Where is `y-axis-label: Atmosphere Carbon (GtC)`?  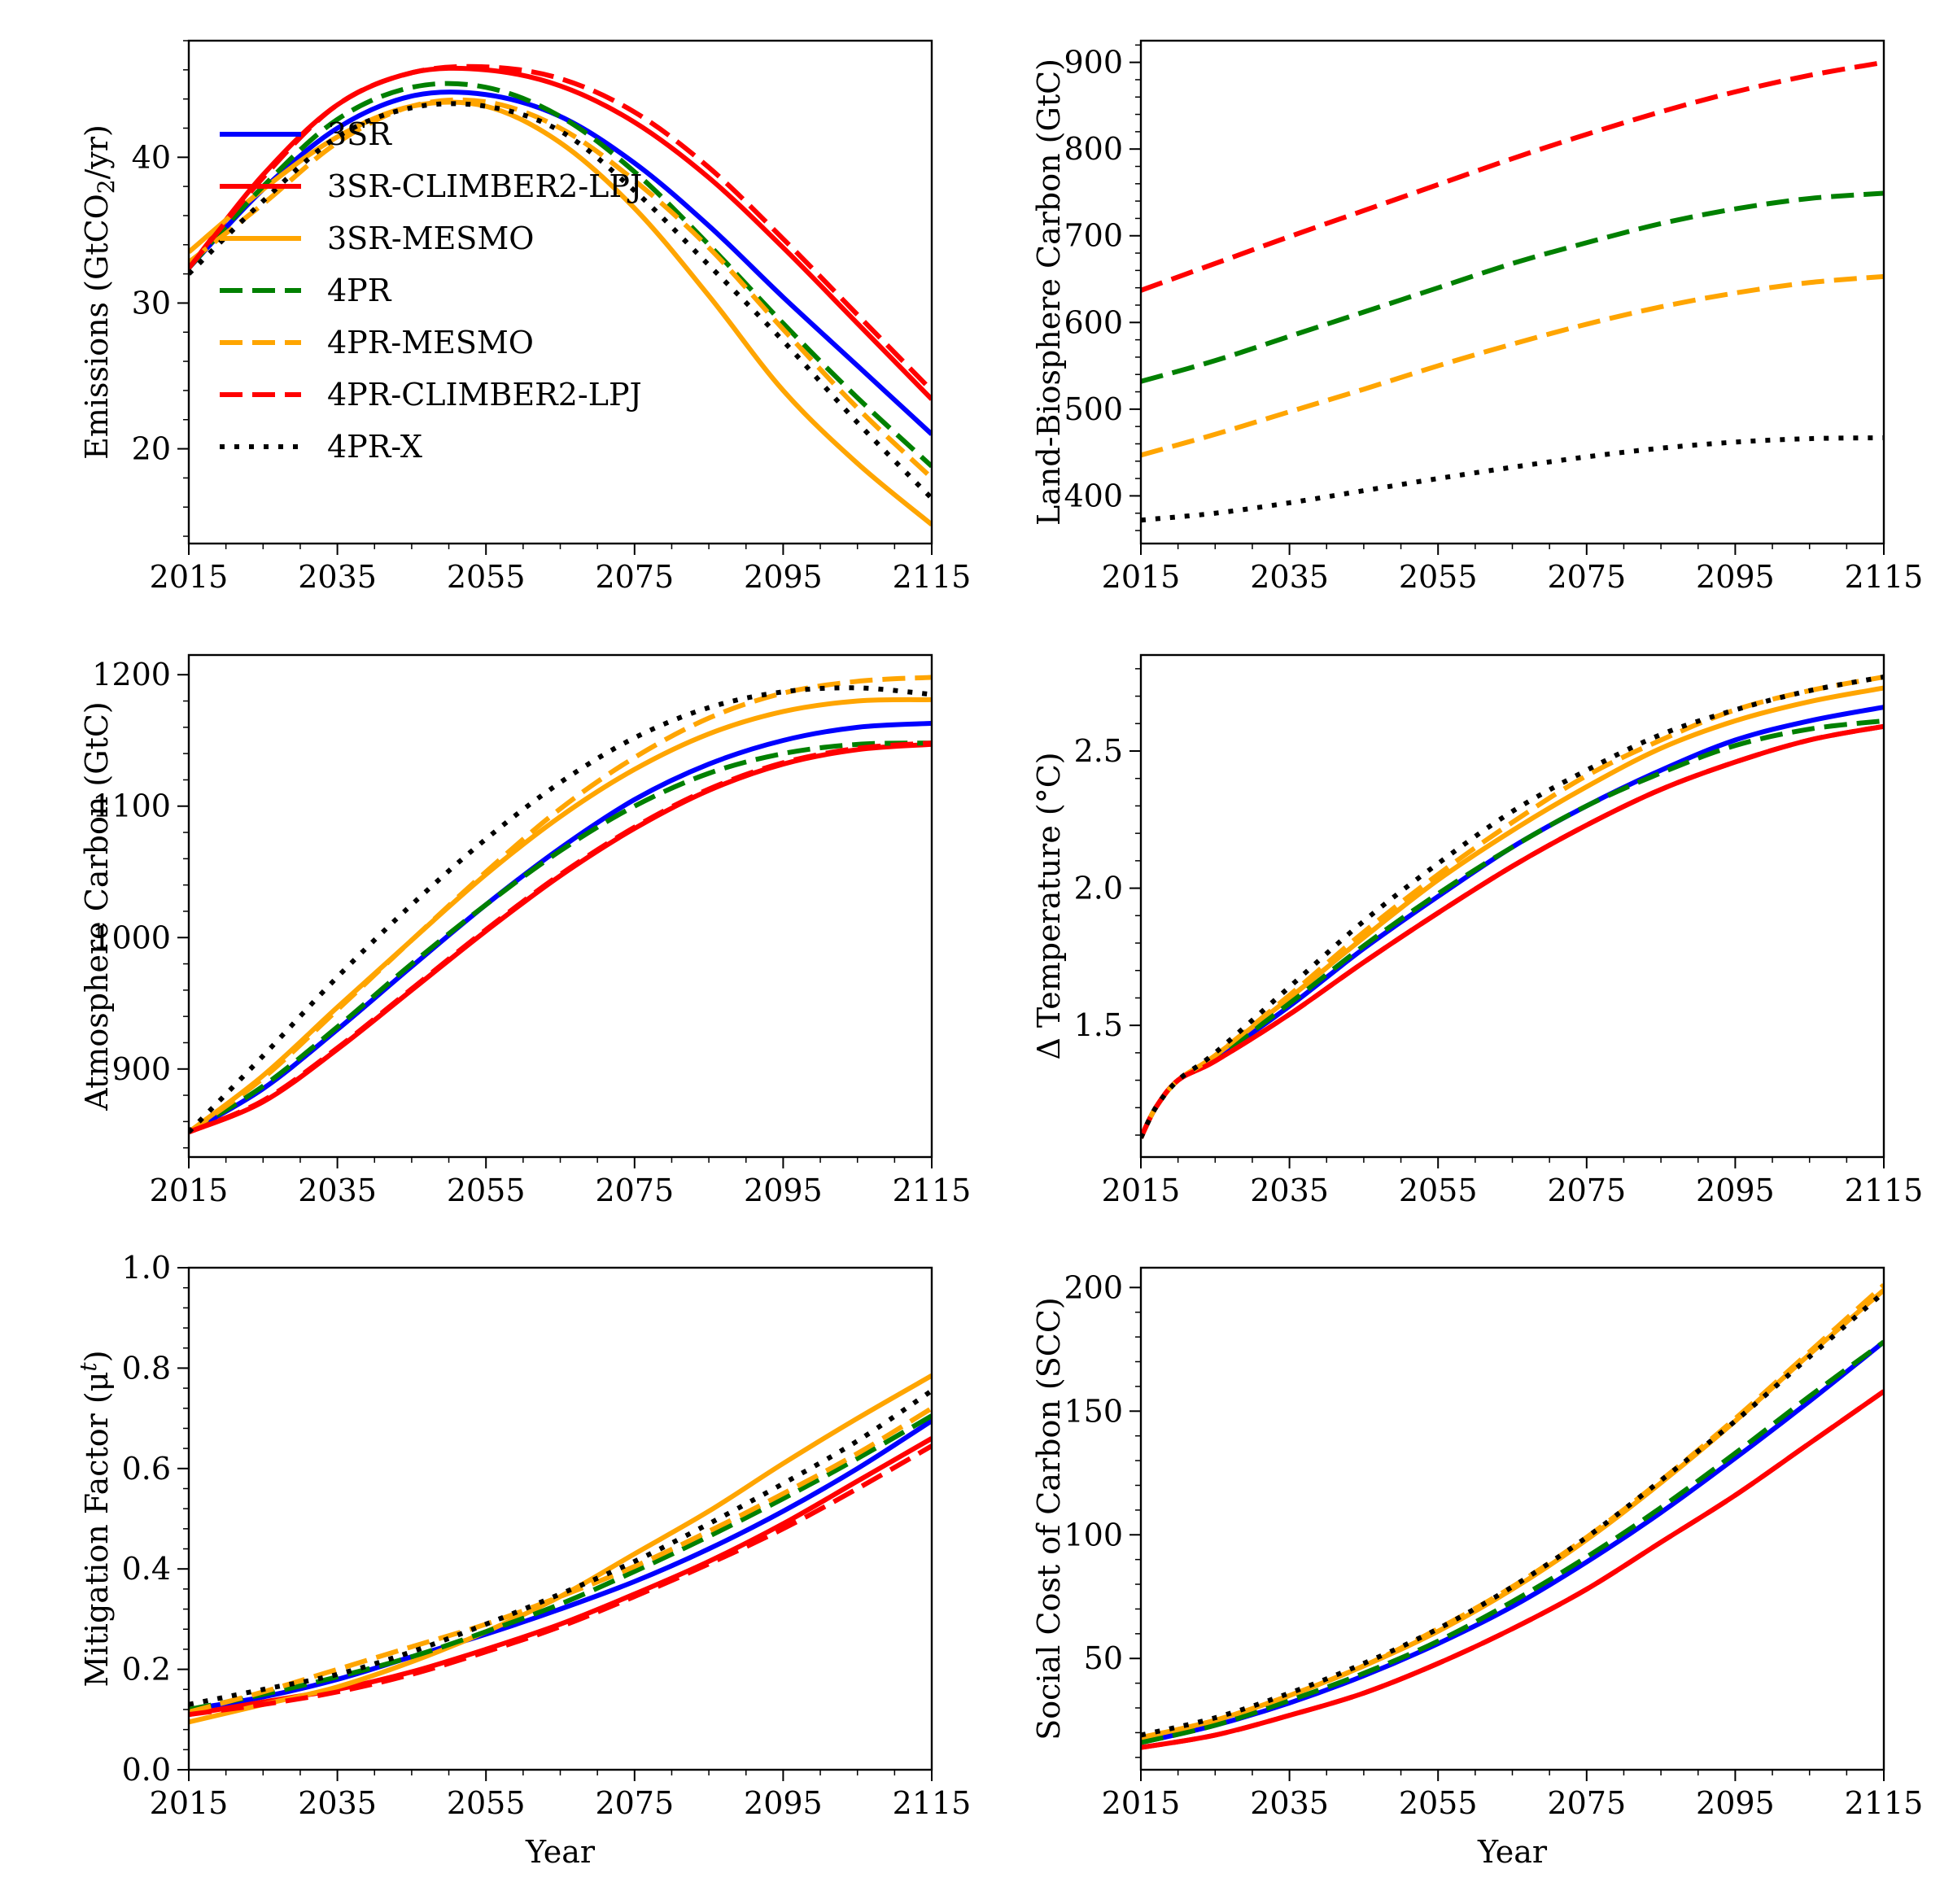
y-axis-label: Atmosphere Carbon (GtC) is located at coordinates (97, 906).